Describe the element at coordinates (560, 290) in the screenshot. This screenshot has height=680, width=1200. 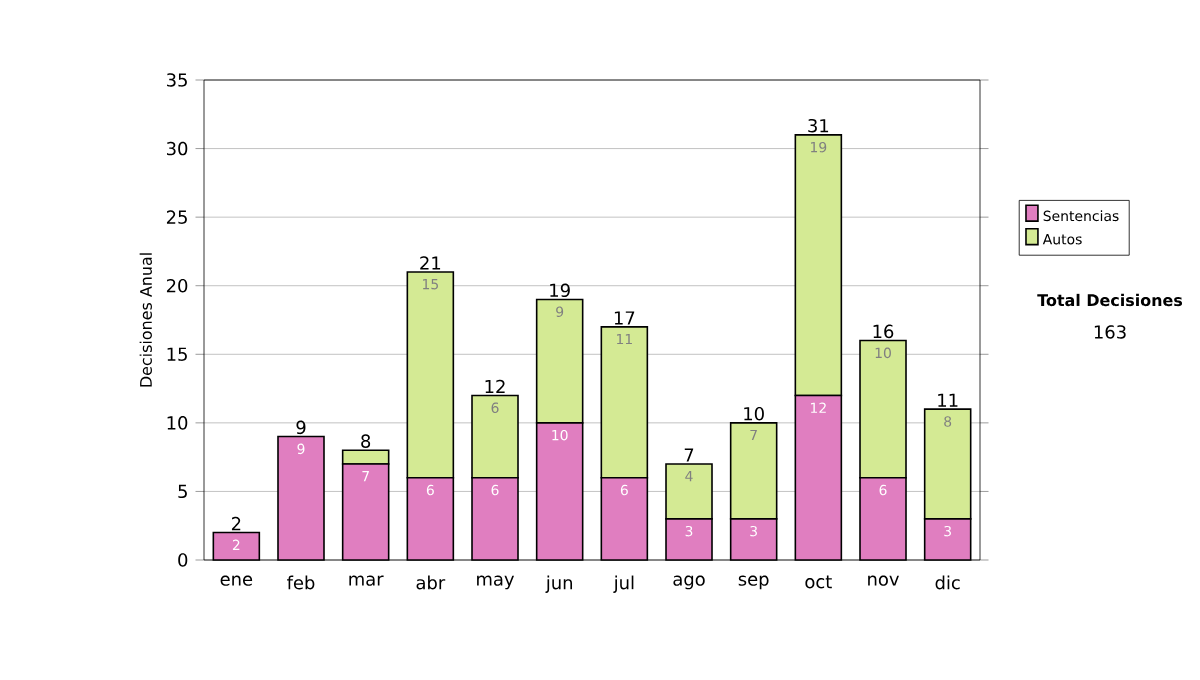
I see `total-label: 19` at that location.